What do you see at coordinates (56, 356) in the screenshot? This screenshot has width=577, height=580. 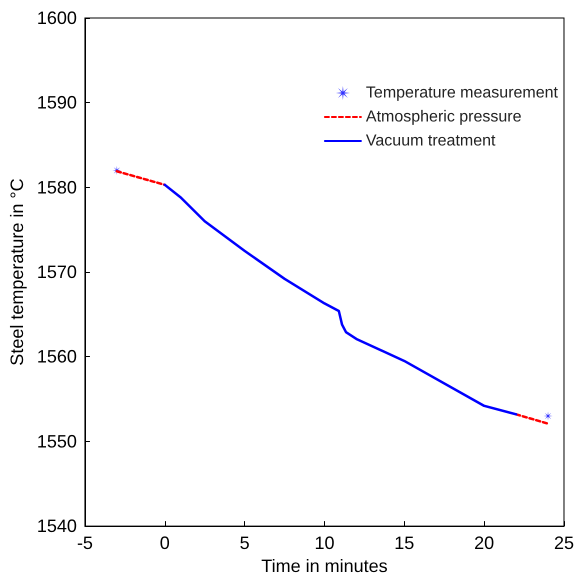 I see `y-tick-label: 1560` at bounding box center [56, 356].